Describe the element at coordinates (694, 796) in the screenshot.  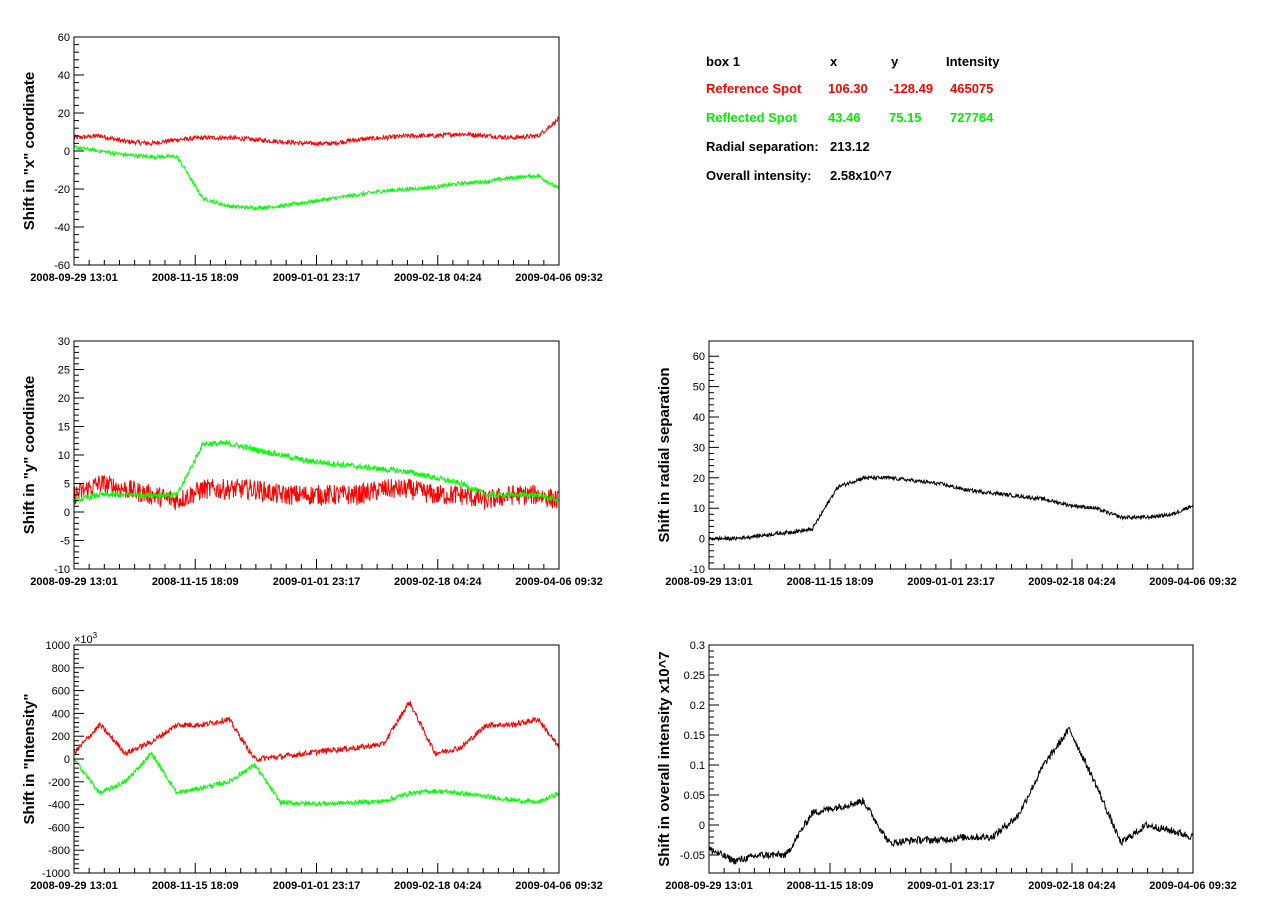
I see `y-tick-label: 0.05` at that location.